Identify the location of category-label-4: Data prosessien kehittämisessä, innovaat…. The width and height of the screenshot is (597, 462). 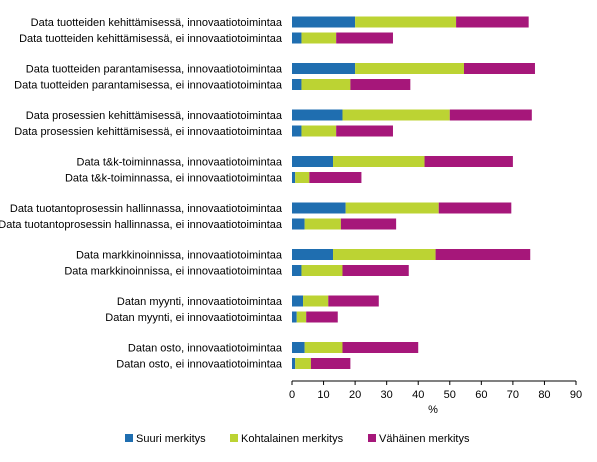
(154, 116).